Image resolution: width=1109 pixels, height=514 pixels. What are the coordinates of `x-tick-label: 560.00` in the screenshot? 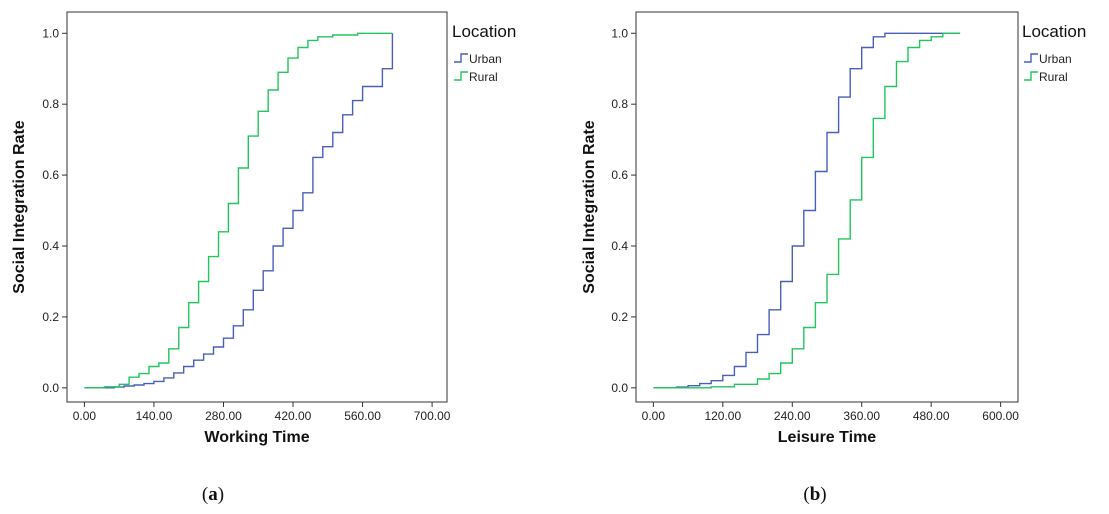 It's located at (362, 416).